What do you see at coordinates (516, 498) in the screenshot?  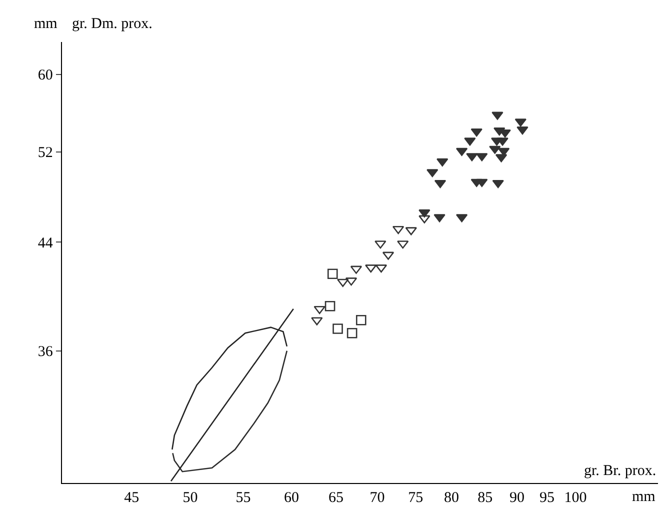 I see `x-tick-label: 90` at bounding box center [516, 498].